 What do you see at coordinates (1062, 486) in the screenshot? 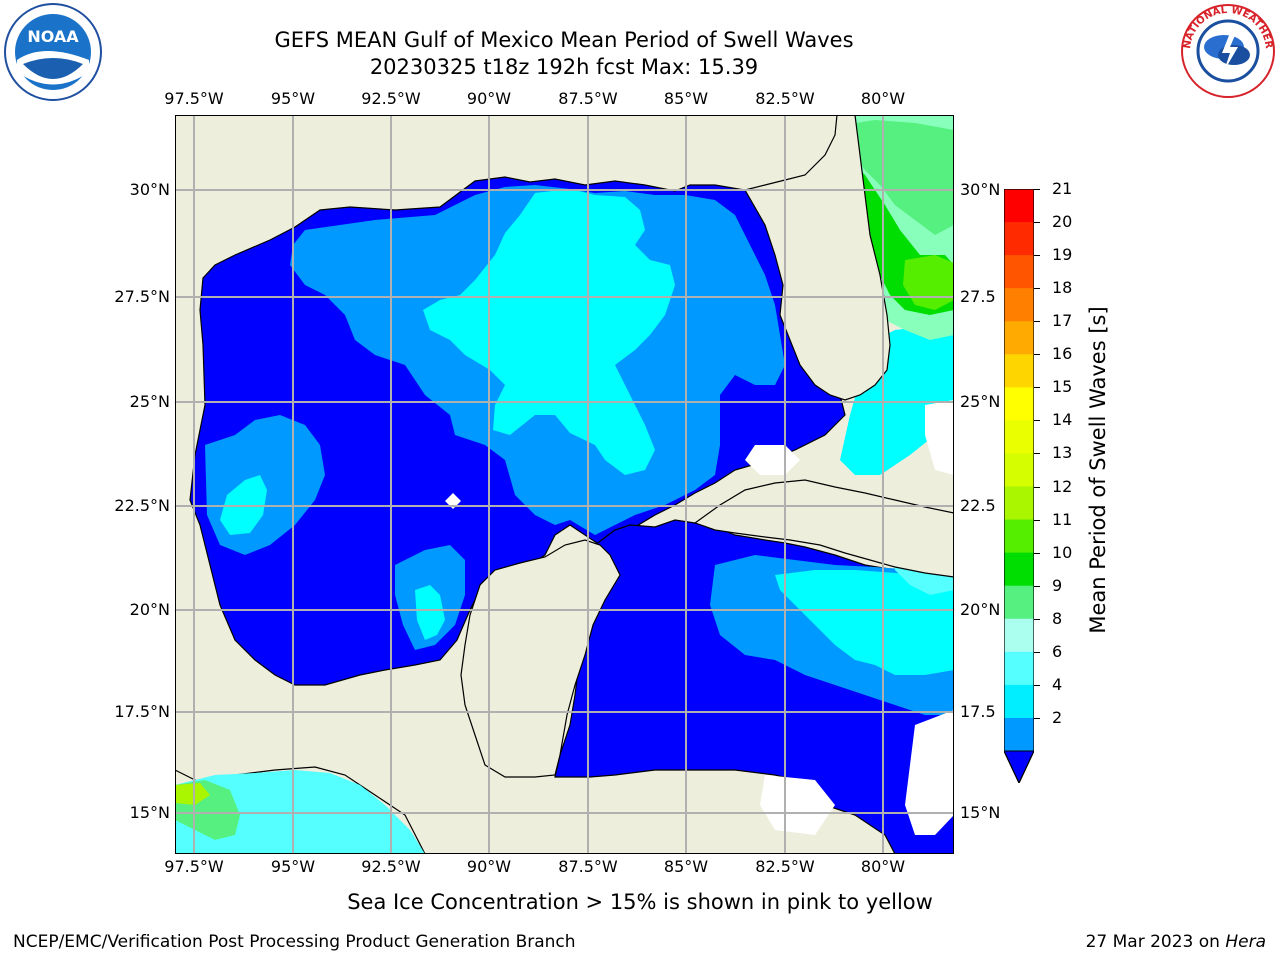
I see `colorbar-tick-label: 12` at bounding box center [1062, 486].